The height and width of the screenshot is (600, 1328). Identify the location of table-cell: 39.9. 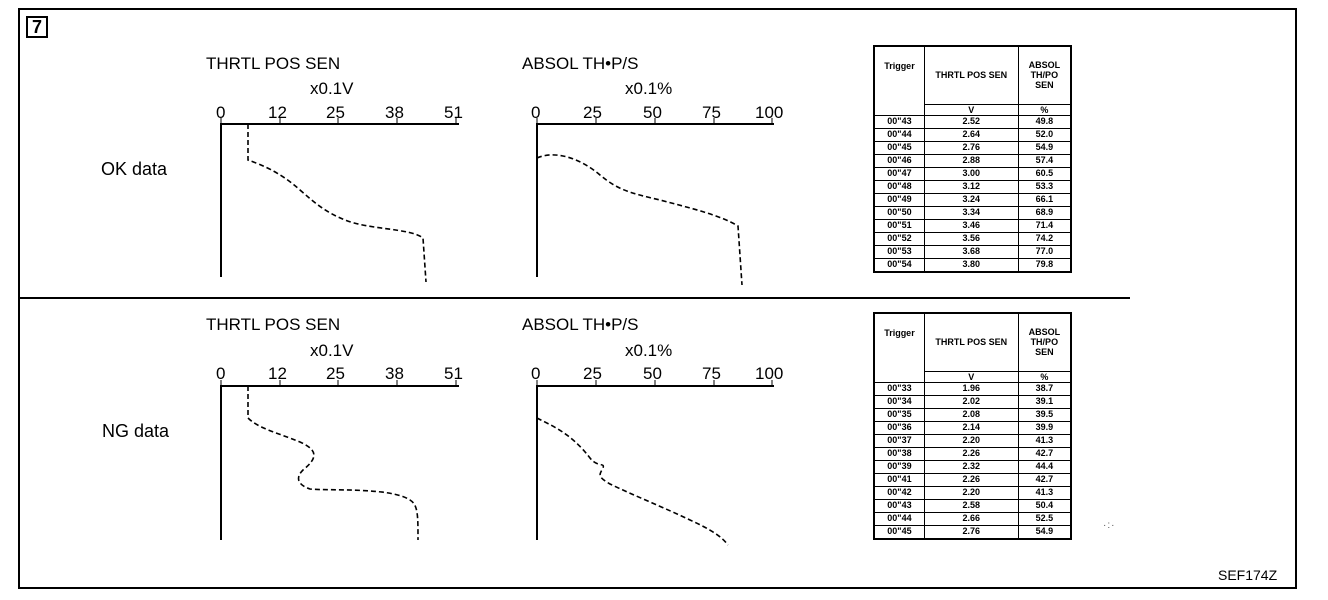
(1044, 427).